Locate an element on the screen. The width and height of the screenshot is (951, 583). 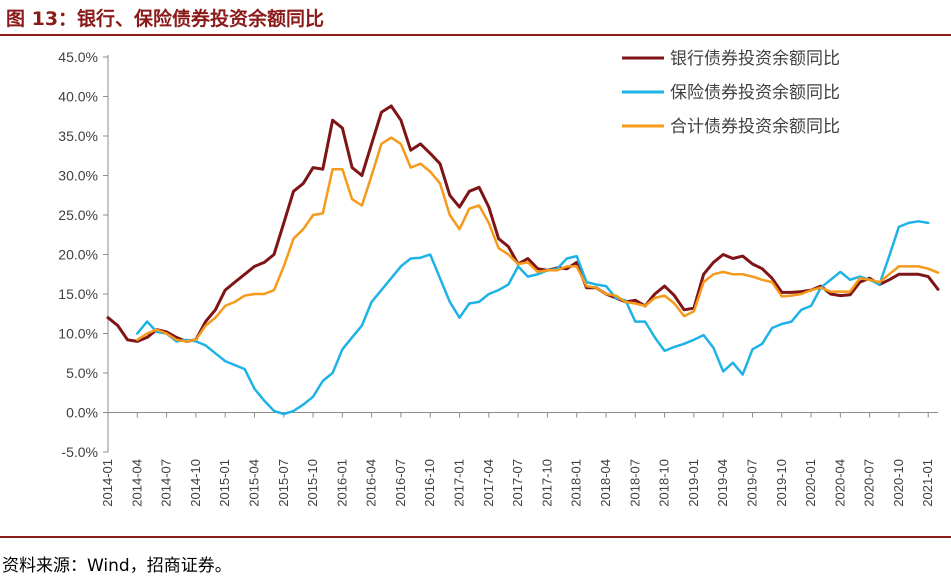
y-tick-label: 0.0% is located at coordinates (82, 413).